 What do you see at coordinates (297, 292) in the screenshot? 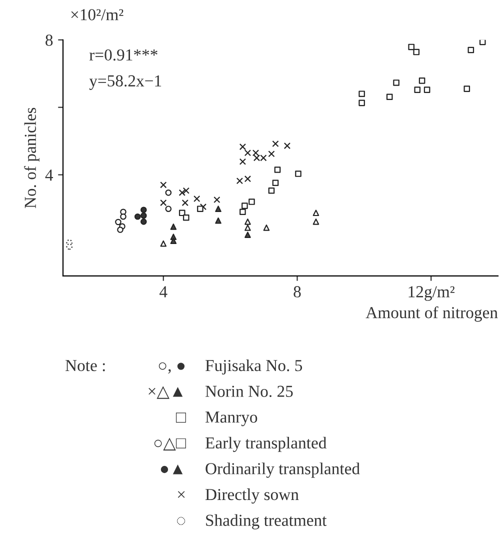
I see `x-tick-label: 8` at bounding box center [297, 292].